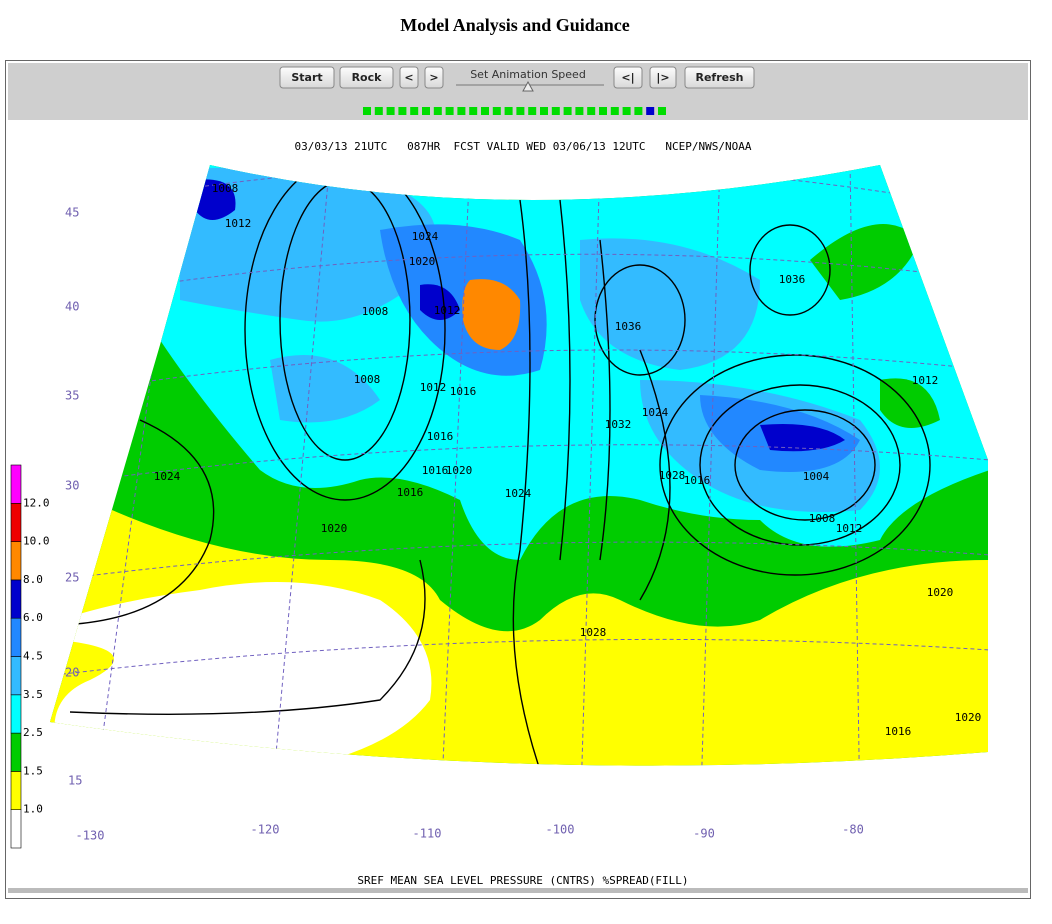 Image resolution: width=1052 pixels, height=924 pixels. I want to click on lat-label: 20, so click(72, 673).